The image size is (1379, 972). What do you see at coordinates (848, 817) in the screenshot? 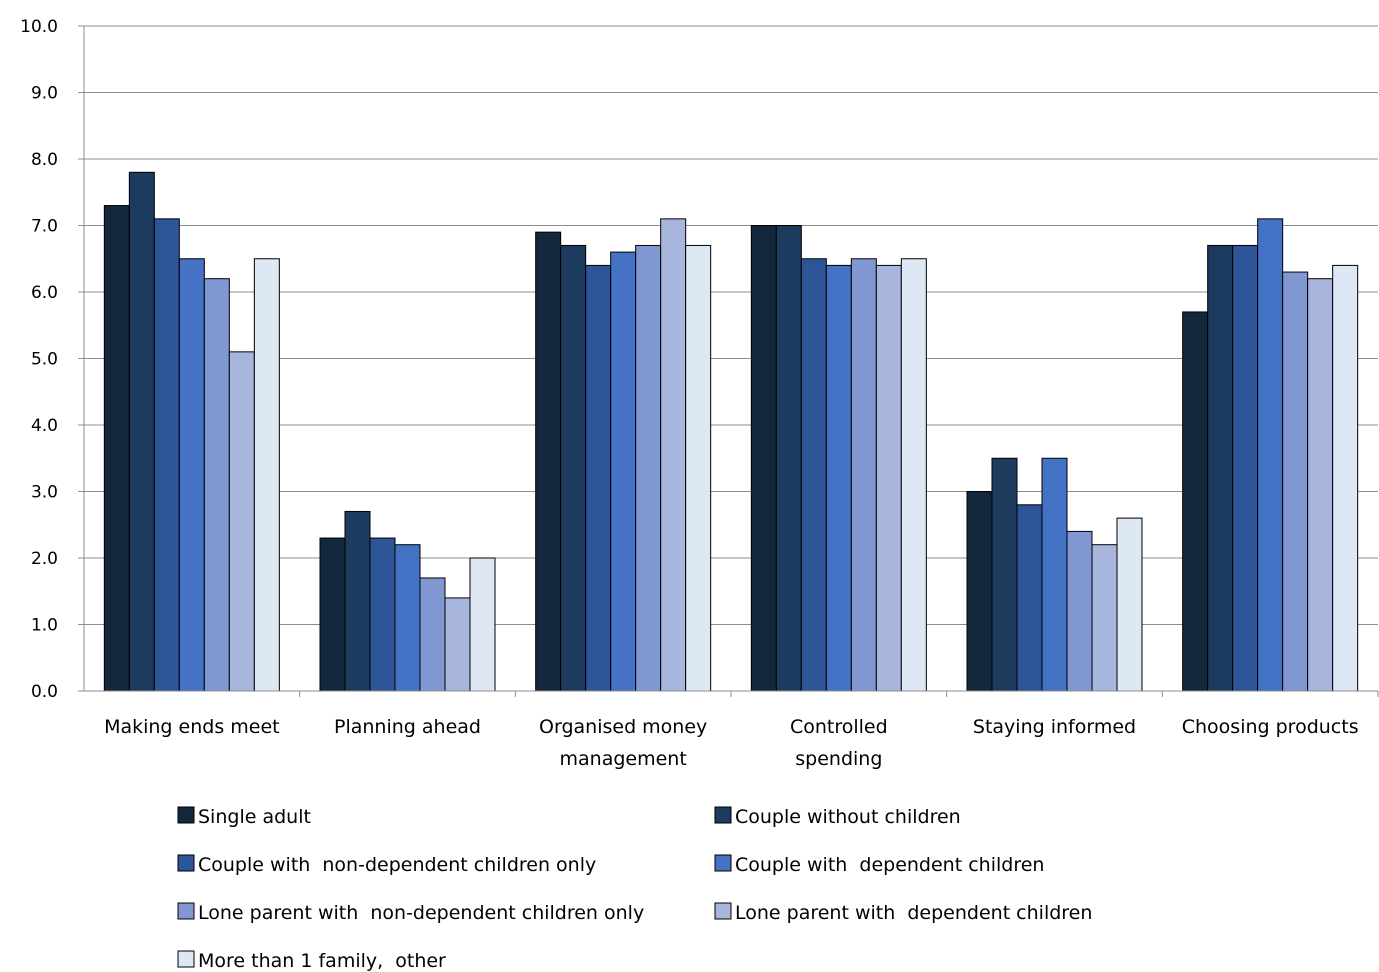
I see `legend-label: Couple without children` at bounding box center [848, 817].